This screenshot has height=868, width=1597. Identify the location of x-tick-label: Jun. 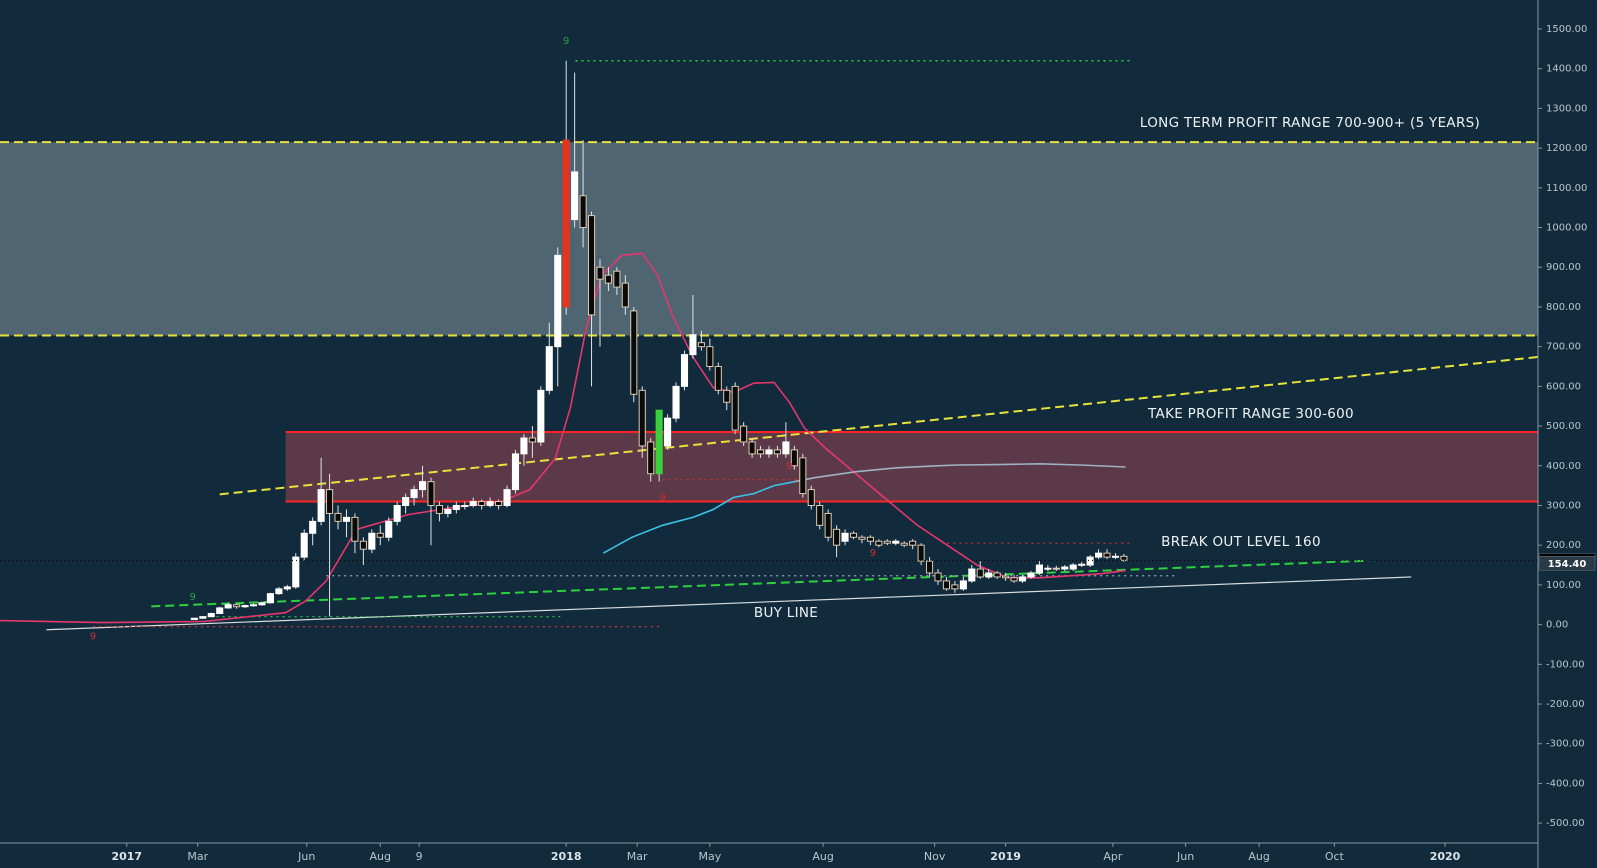
(1185, 856).